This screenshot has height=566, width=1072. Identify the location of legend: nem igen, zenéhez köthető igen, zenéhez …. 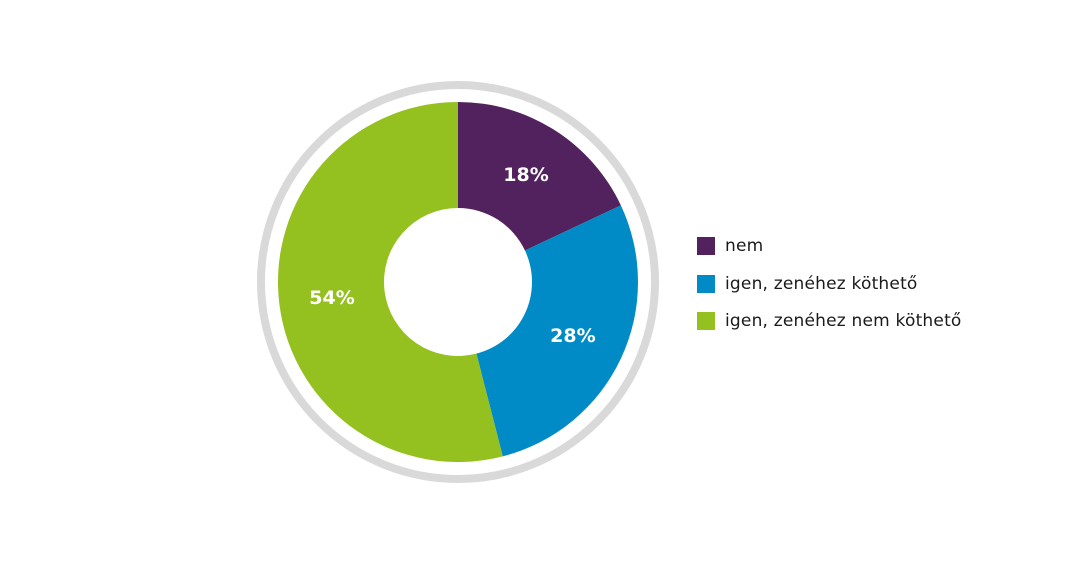
(829, 292).